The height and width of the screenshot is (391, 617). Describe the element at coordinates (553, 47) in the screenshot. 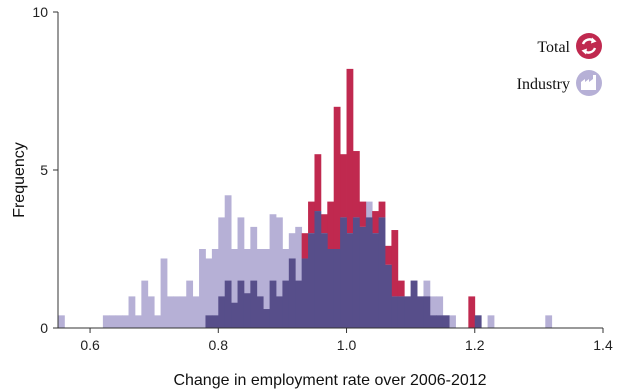

I see `legend-label-total: Total` at that location.